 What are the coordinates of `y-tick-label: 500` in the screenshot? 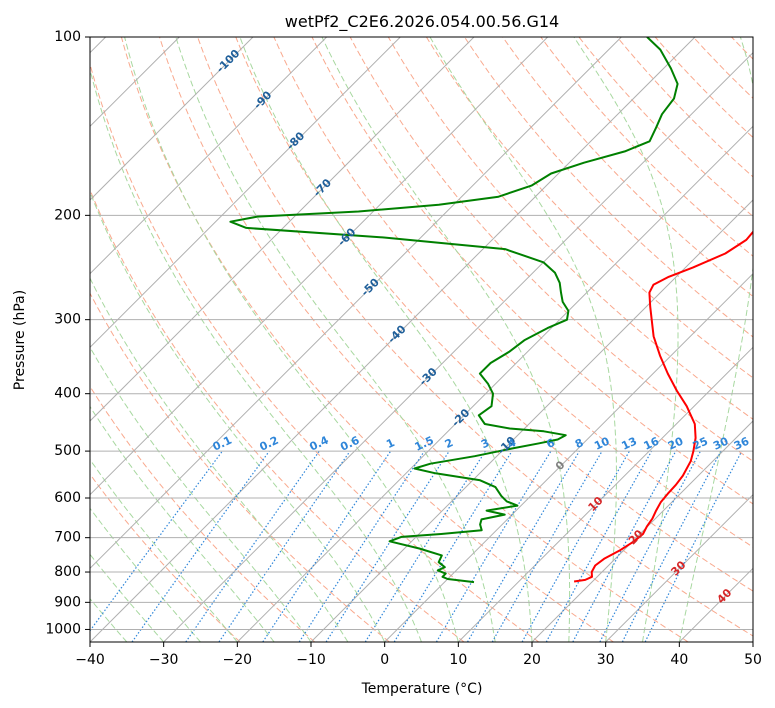 It's located at (67, 451).